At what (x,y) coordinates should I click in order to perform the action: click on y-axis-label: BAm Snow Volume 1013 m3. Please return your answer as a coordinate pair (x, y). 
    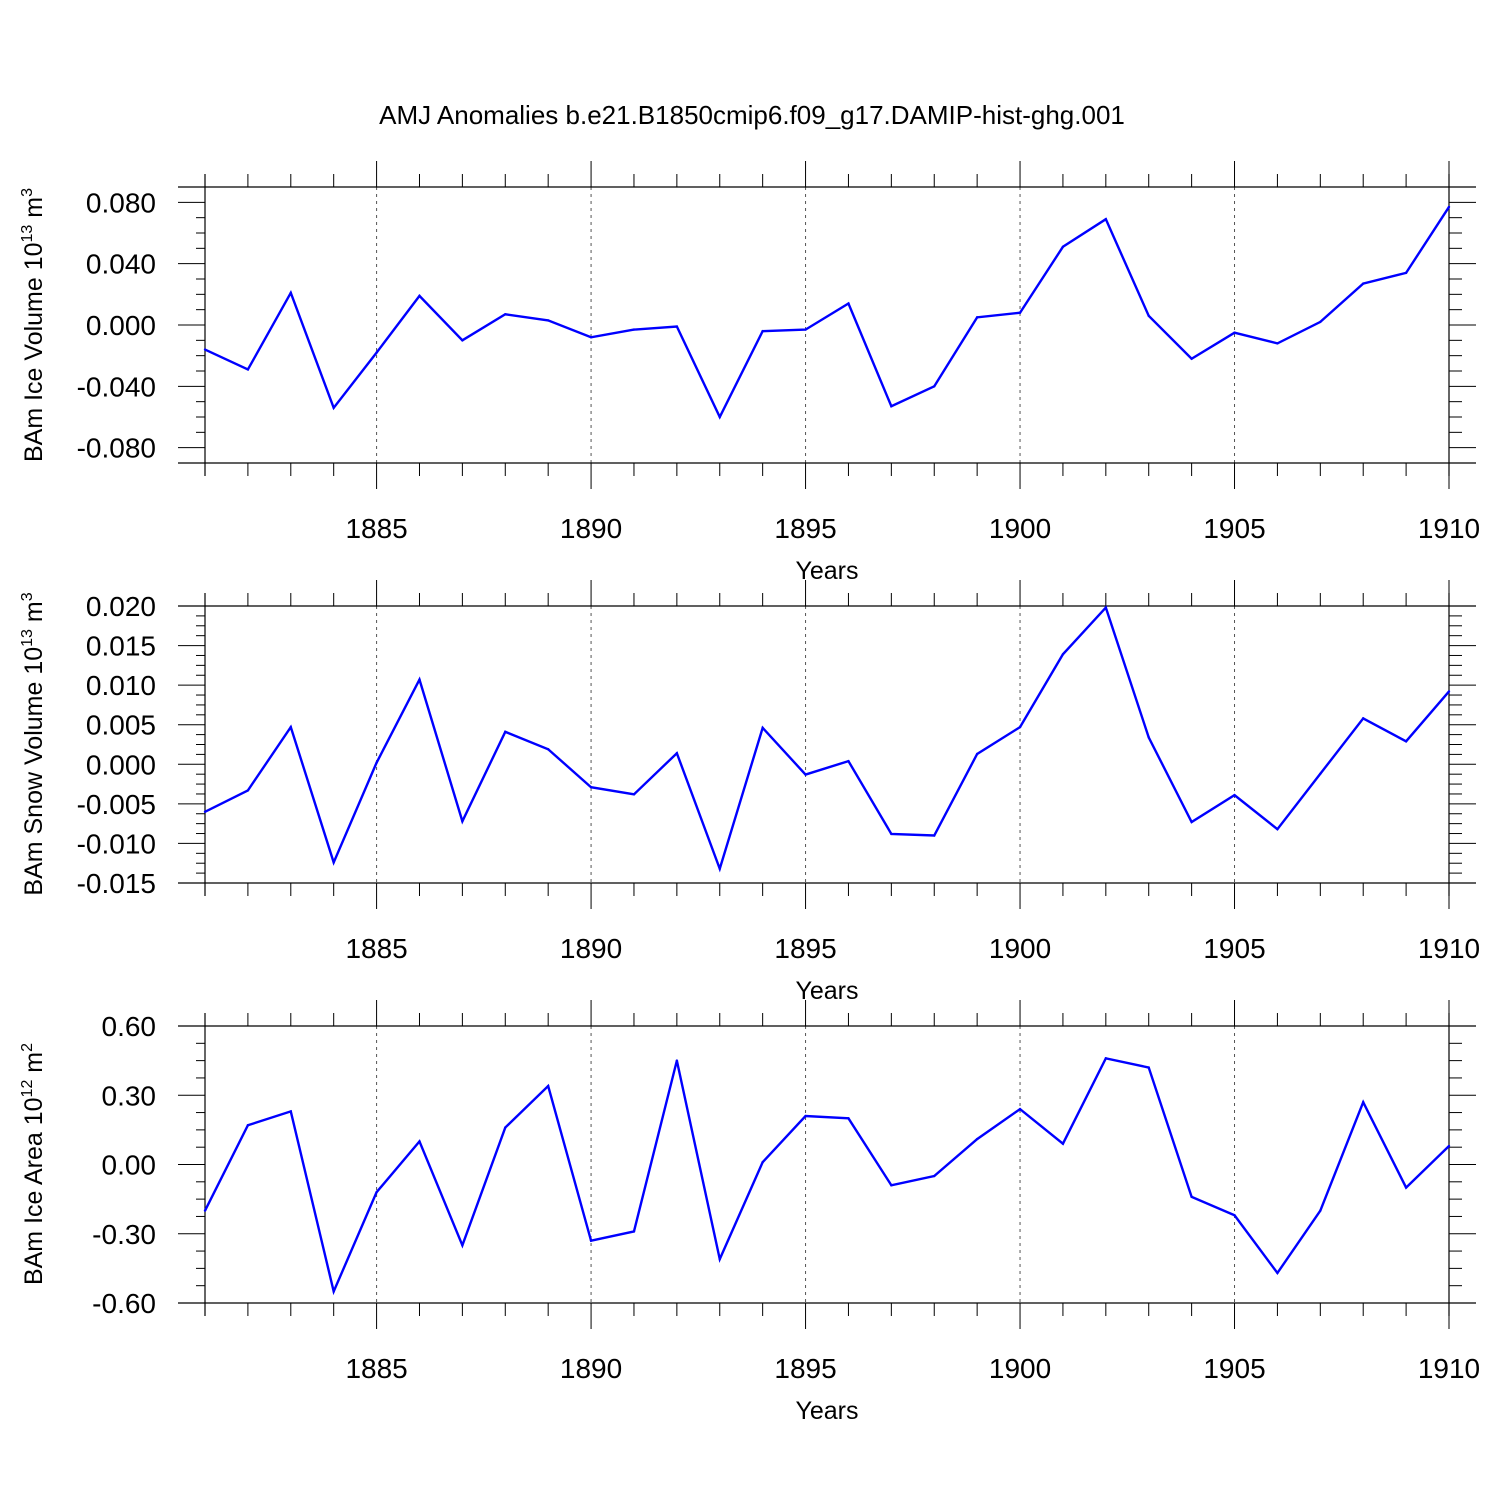
    Looking at the image, I should click on (33, 743).